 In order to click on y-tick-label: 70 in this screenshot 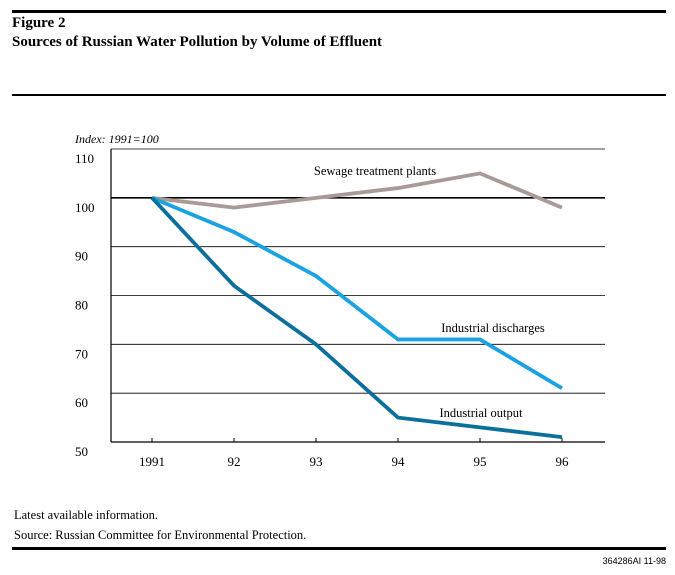, I will do `click(81, 353)`.